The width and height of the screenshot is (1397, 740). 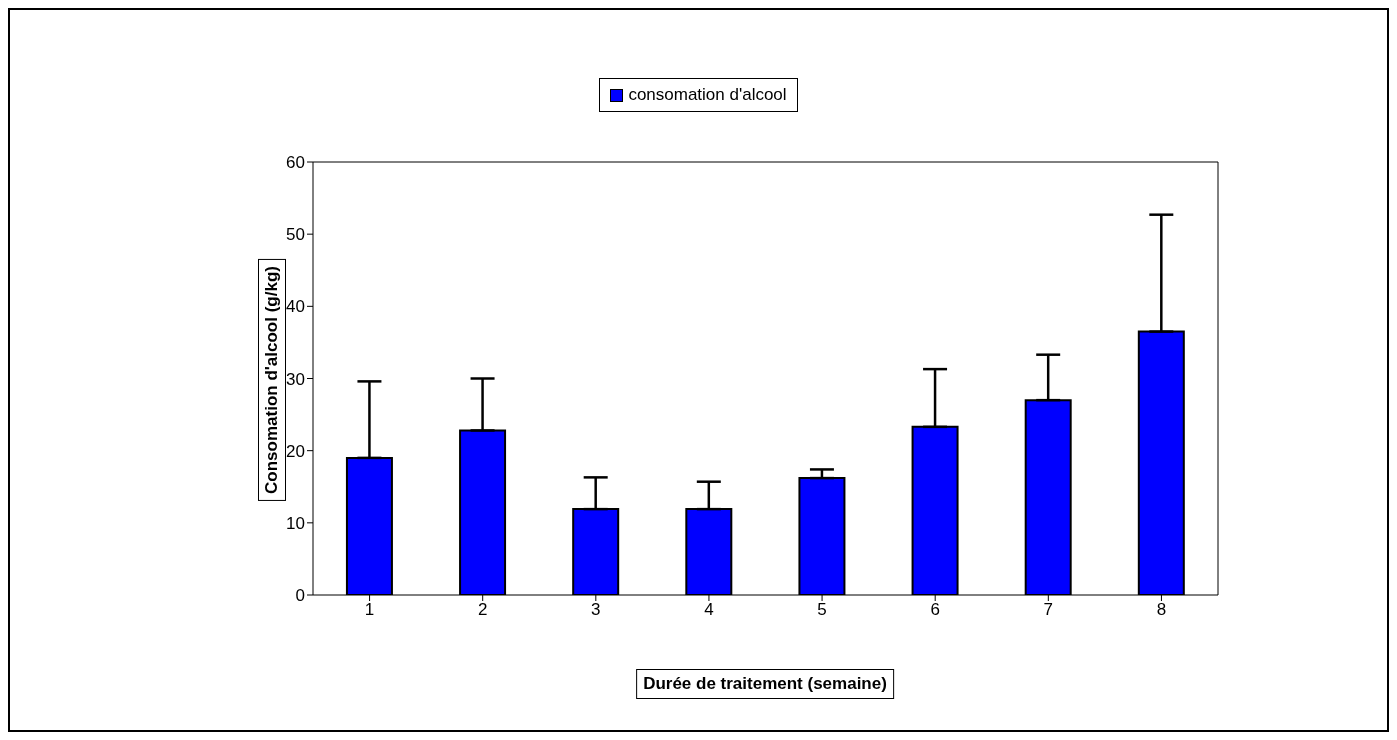 What do you see at coordinates (1048, 610) in the screenshot?
I see `x-tick-label: 7` at bounding box center [1048, 610].